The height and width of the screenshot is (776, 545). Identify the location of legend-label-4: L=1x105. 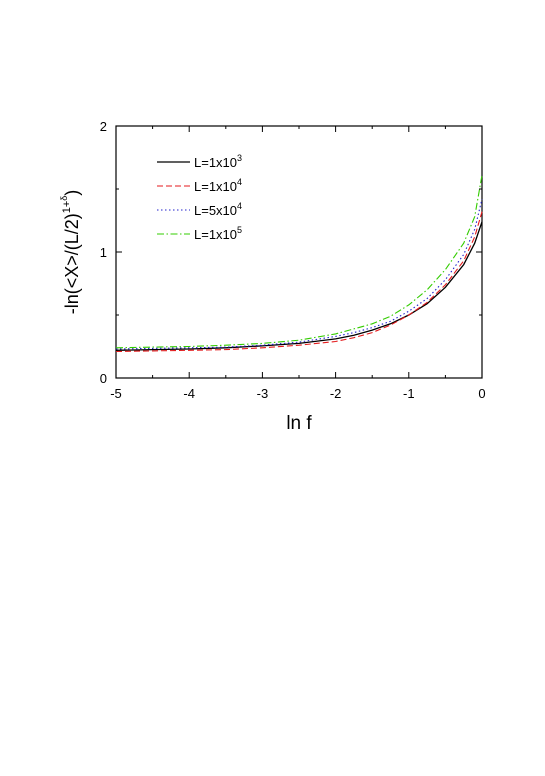
(218, 233).